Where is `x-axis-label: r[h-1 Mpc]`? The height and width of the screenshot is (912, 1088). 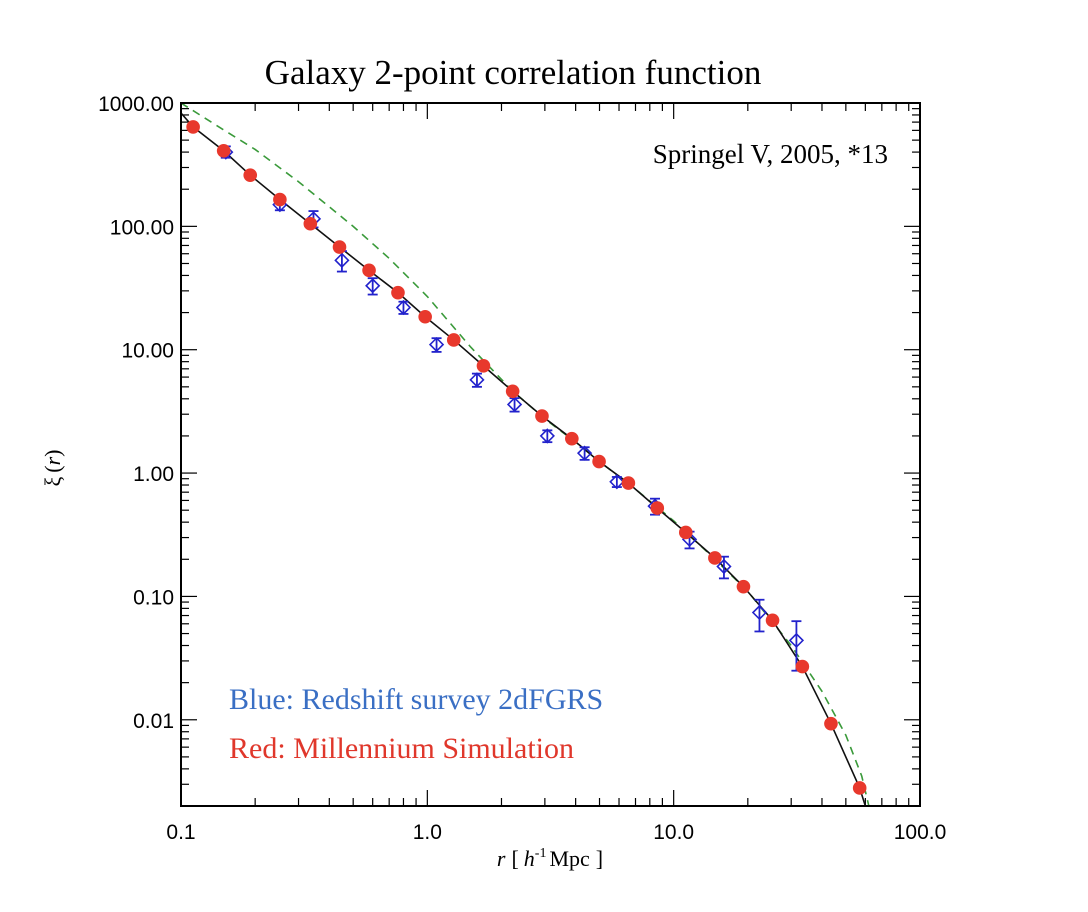 x-axis-label: r[h-1 Mpc] is located at coordinates (550, 858).